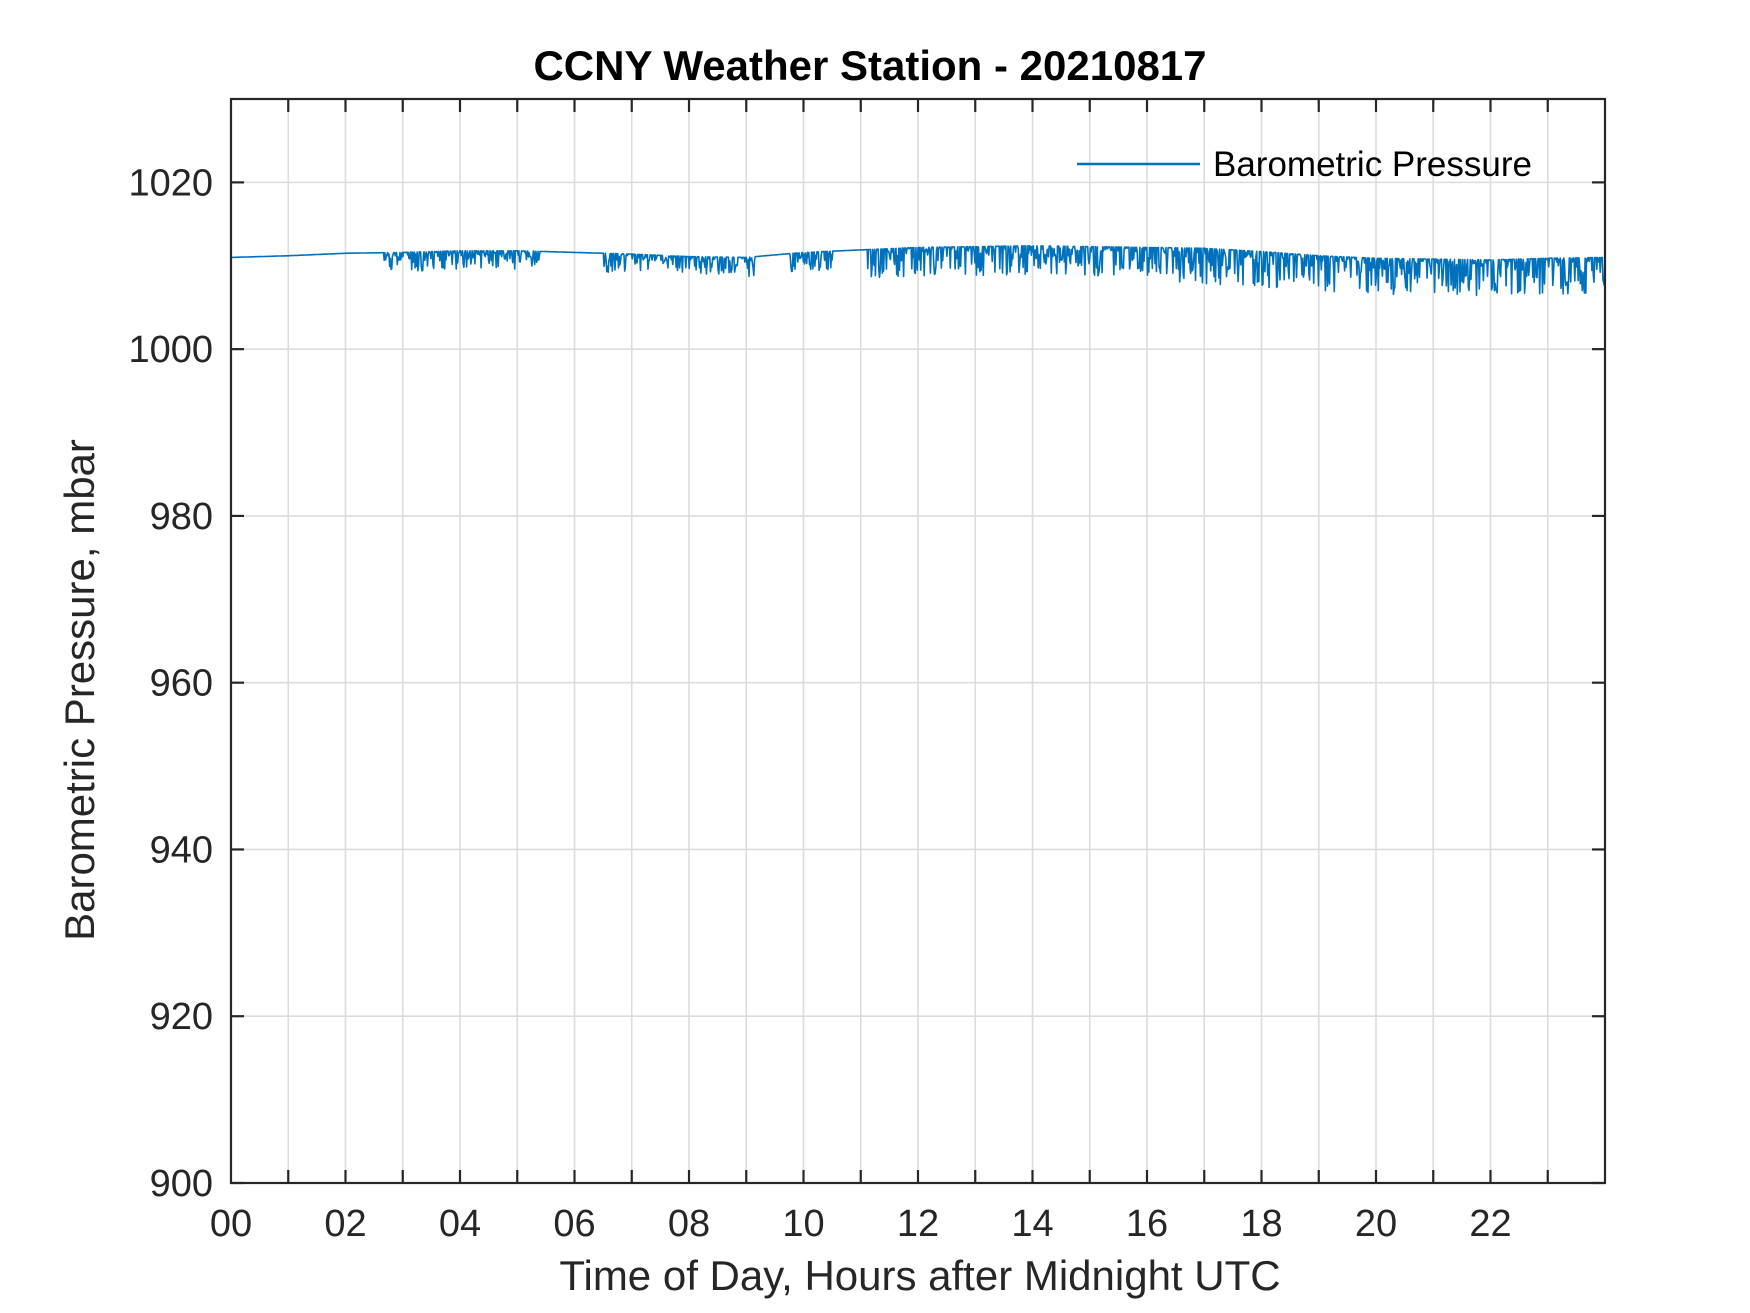  What do you see at coordinates (803, 1224) in the screenshot?
I see `x-tick-label: 10` at bounding box center [803, 1224].